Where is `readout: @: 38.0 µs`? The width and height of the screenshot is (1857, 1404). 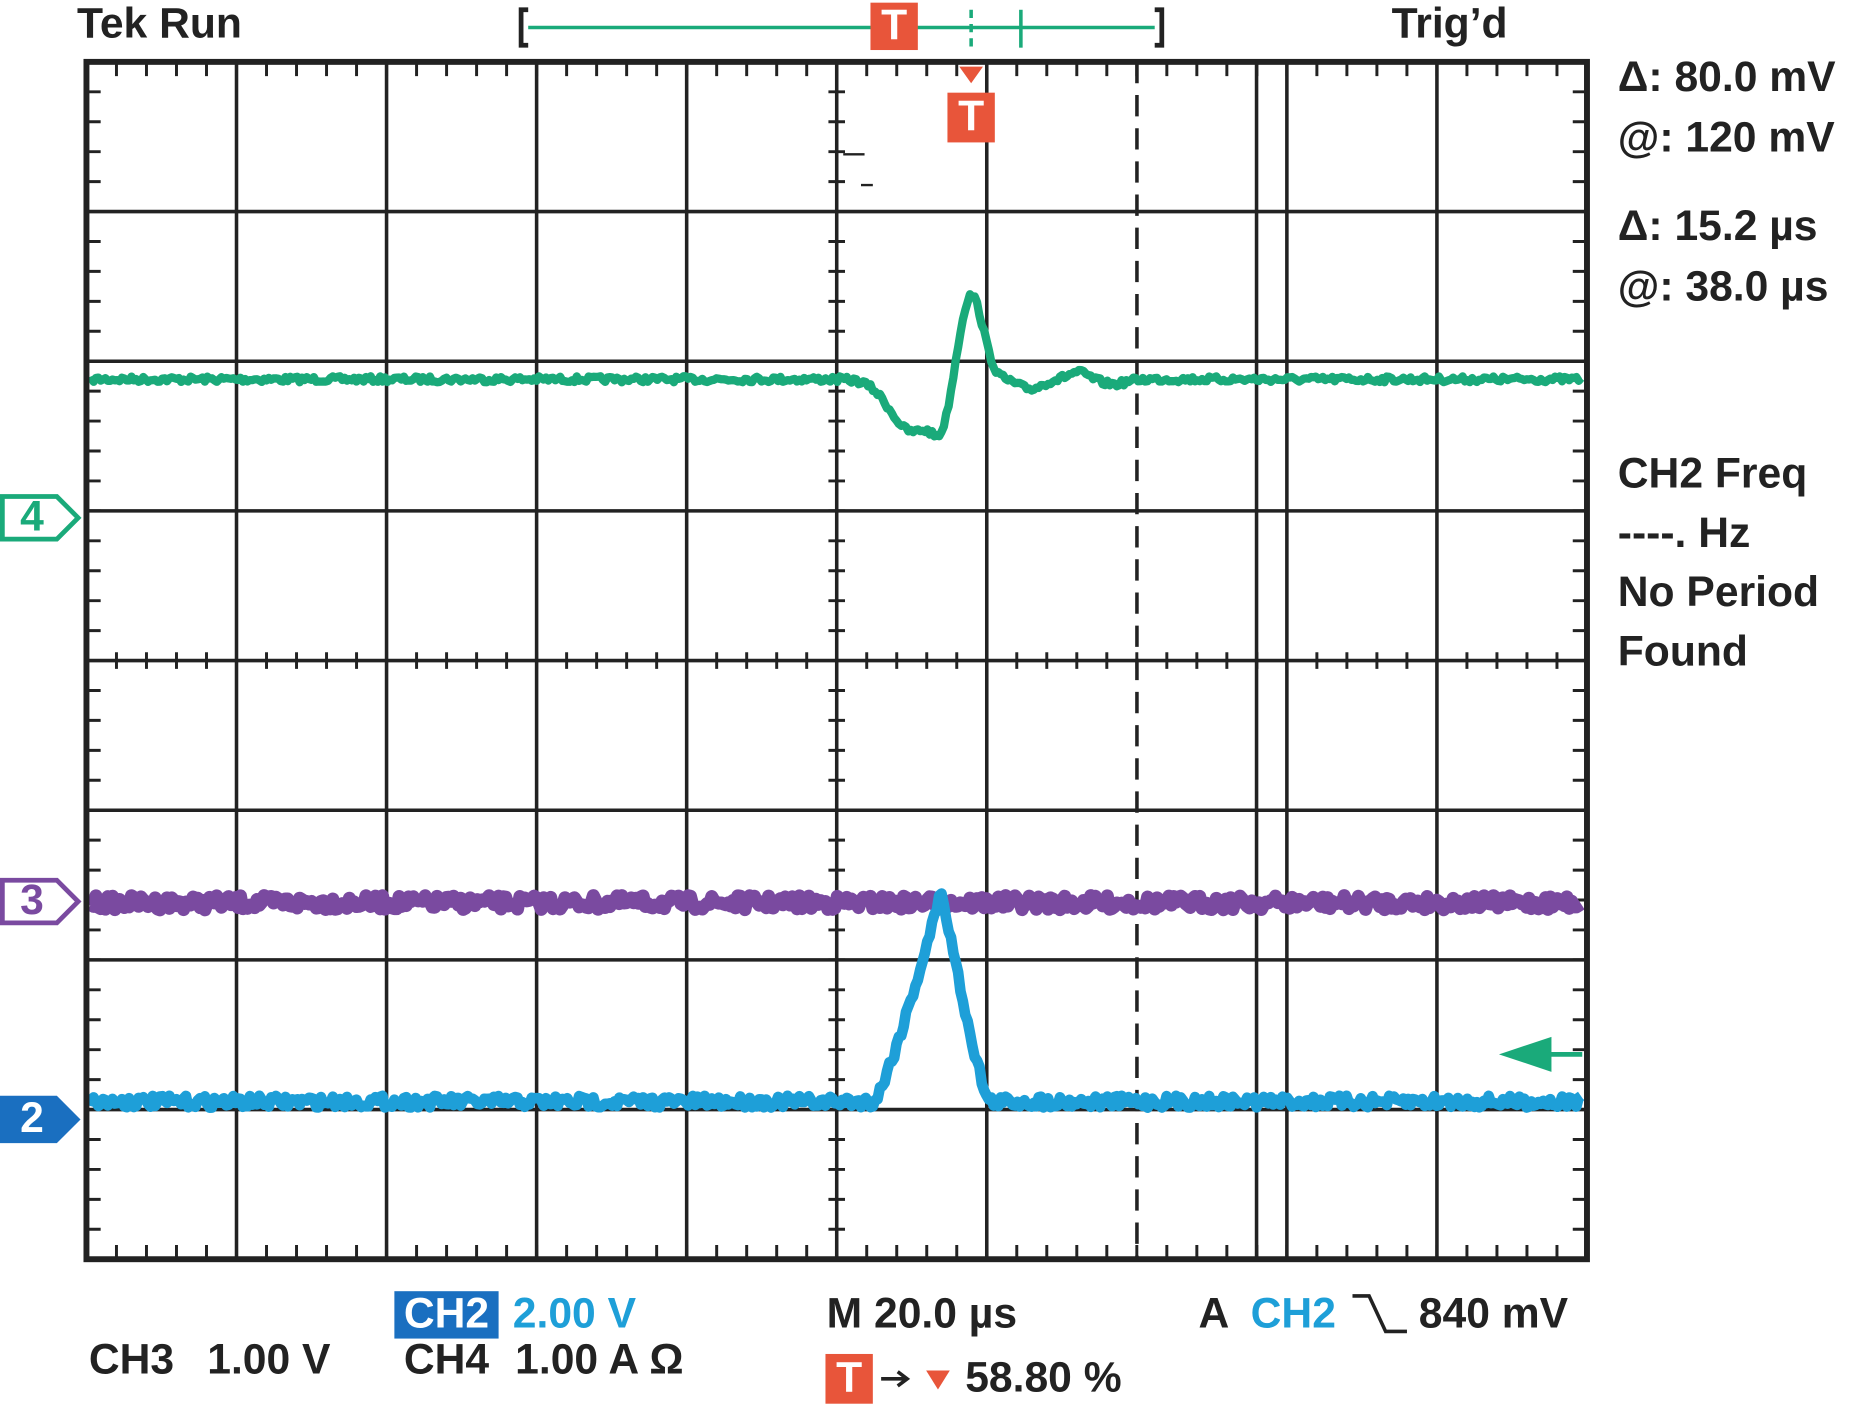 readout: @: 38.0 µs is located at coordinates (1723, 287).